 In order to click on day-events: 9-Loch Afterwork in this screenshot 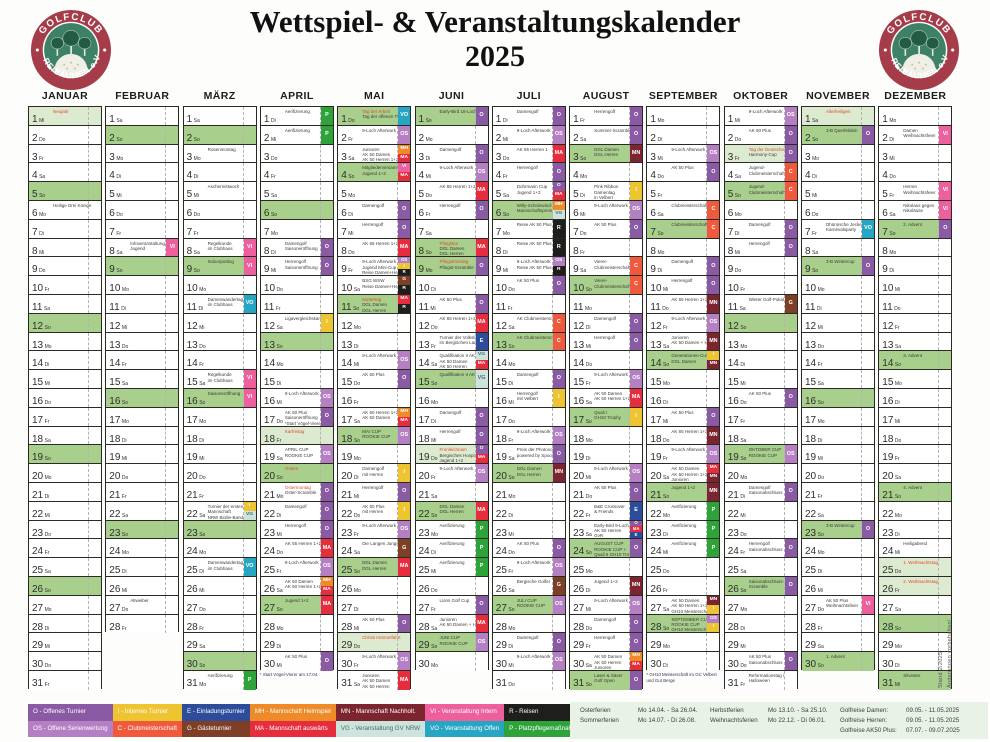, I will do `click(611, 600)`.